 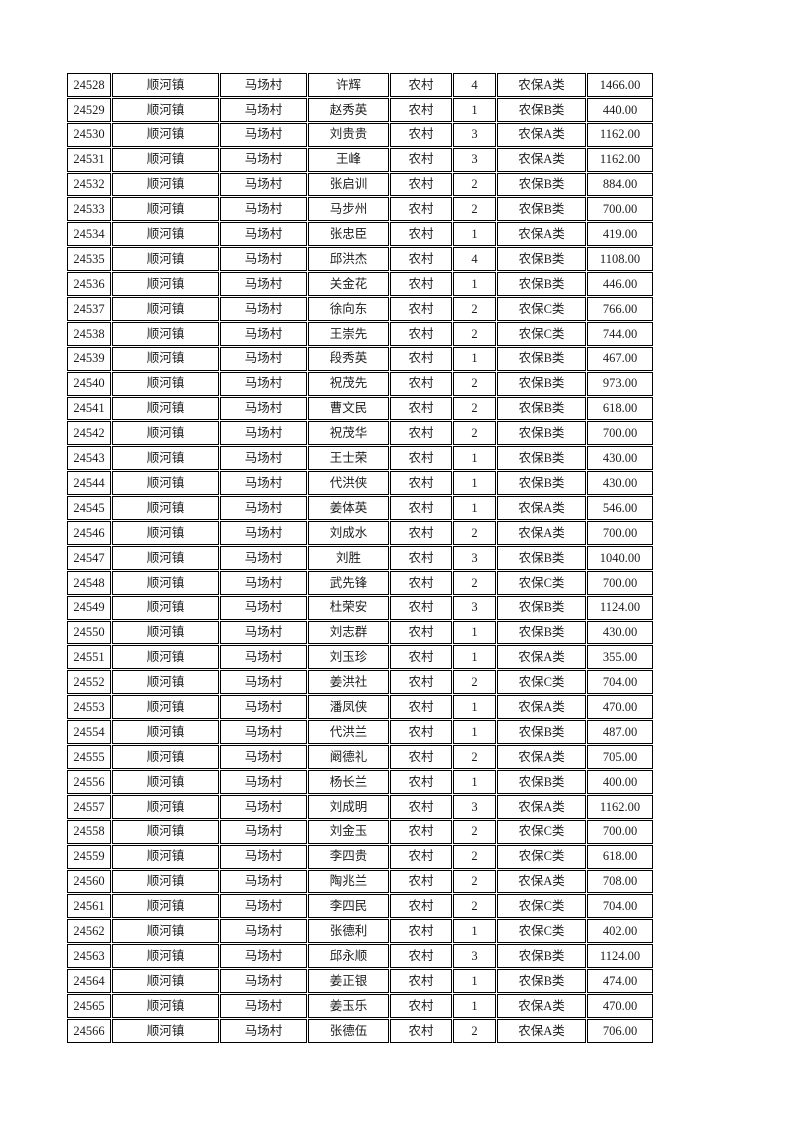 I want to click on table-row: 24539 顺河镇 马场村 段秀英 农村 1 农保B类 467.00, so click(x=360, y=358).